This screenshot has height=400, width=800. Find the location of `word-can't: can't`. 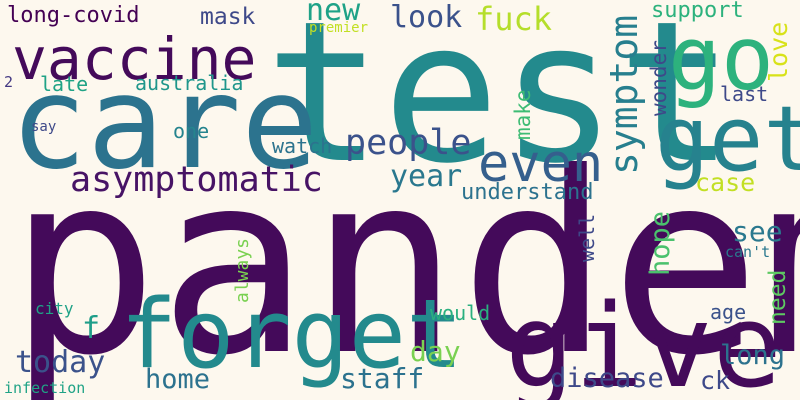

word-can't: can't is located at coordinates (748, 252).